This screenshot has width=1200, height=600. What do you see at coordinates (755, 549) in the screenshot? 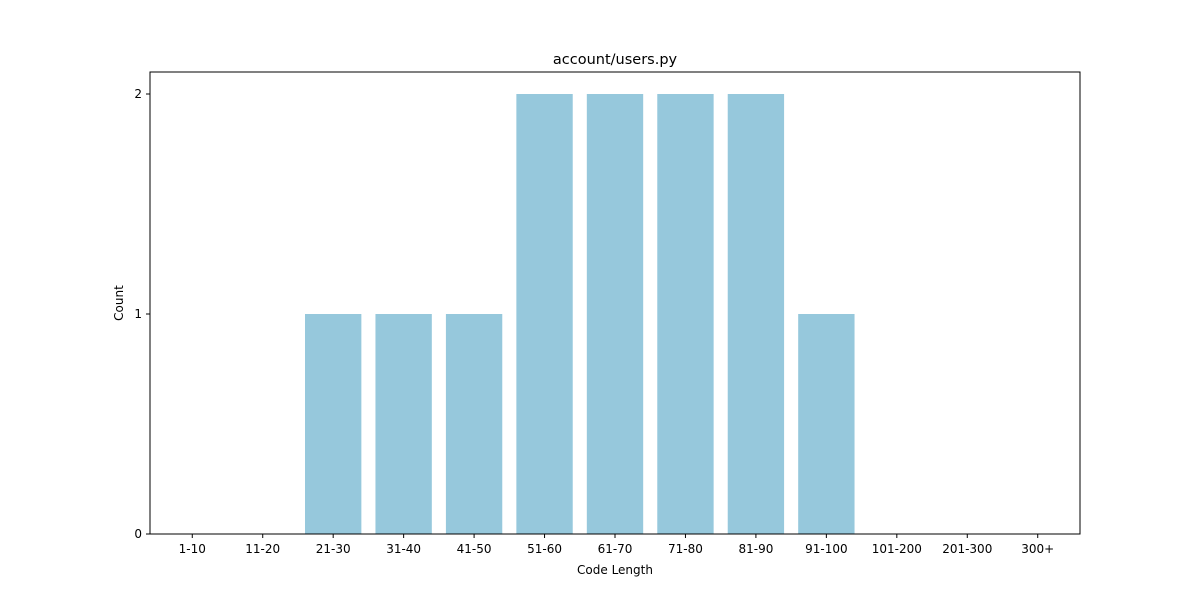
I see `x-tick-label: 81-90` at bounding box center [755, 549].